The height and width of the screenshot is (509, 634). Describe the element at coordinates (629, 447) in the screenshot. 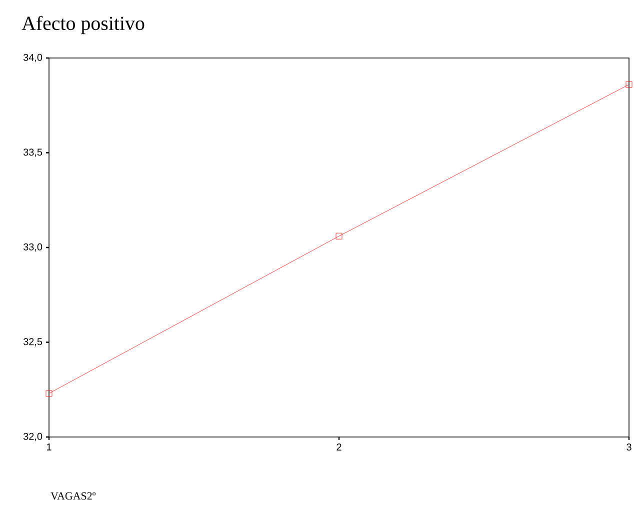

I see `x-tick-label: 3` at that location.